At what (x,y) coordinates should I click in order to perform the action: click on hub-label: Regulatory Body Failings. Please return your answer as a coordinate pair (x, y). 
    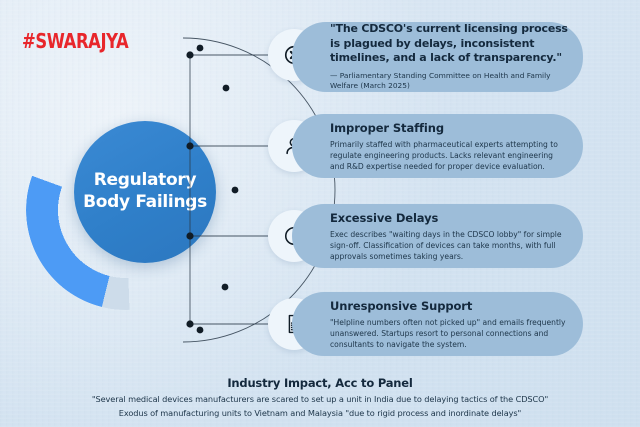
    Looking at the image, I should click on (145, 192).